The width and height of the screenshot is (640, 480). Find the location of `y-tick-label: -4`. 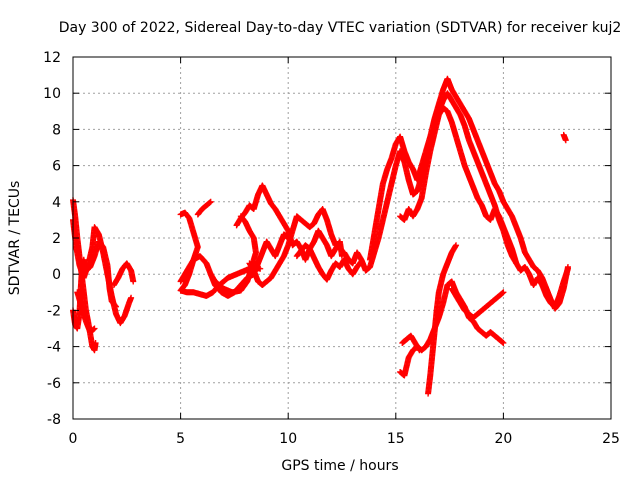

y-tick-label: -4 is located at coordinates (54, 348).